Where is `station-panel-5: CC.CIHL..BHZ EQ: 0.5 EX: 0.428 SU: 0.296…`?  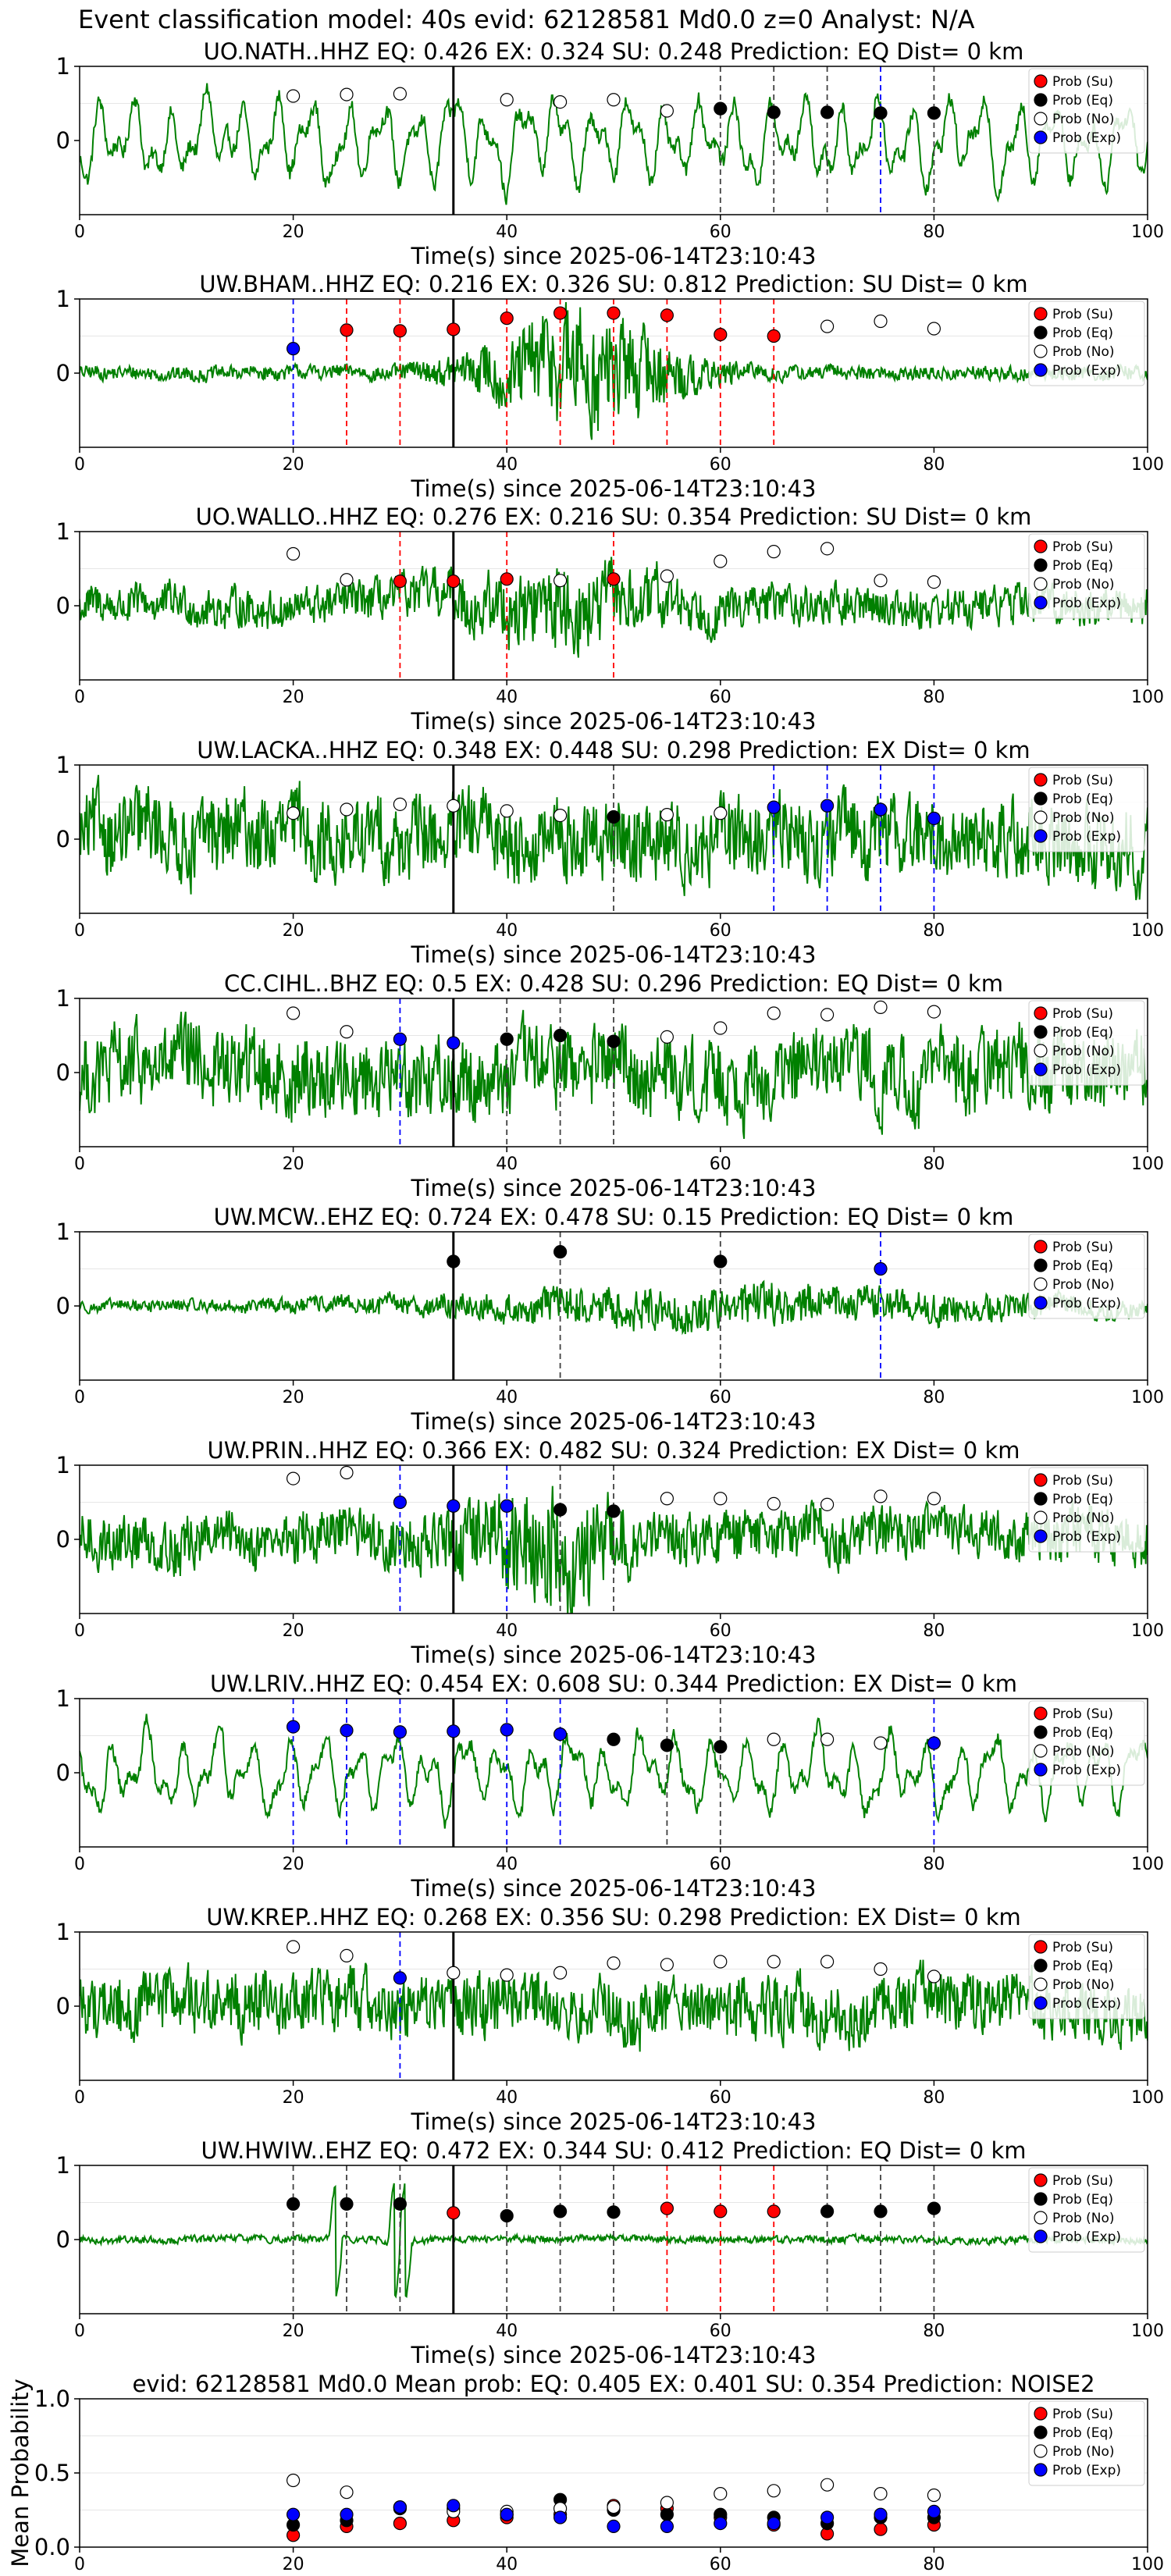 station-panel-5: CC.CIHL..BHZ EQ: 0.5 EX: 0.428 SU: 0.296… is located at coordinates (610, 1085).